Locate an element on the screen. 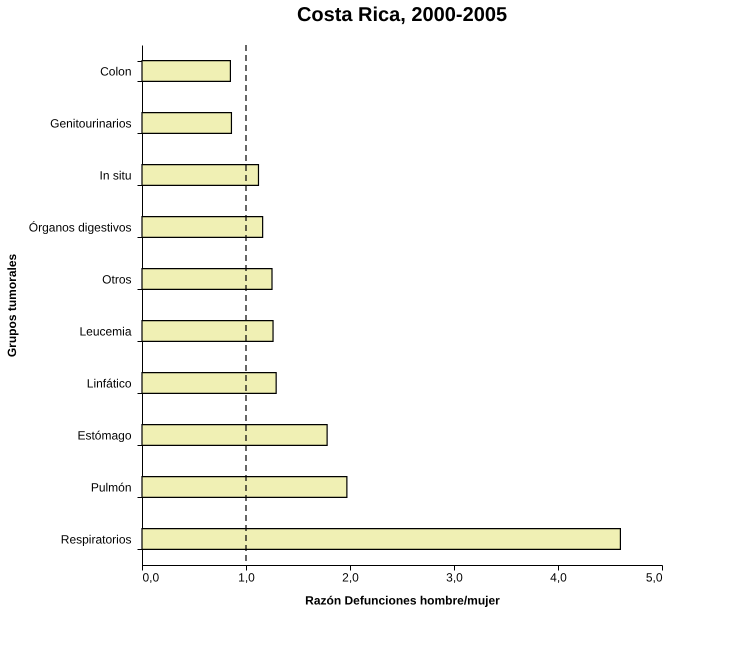  chart-title: Costa Rica, 2000-2005 is located at coordinates (402, 15).